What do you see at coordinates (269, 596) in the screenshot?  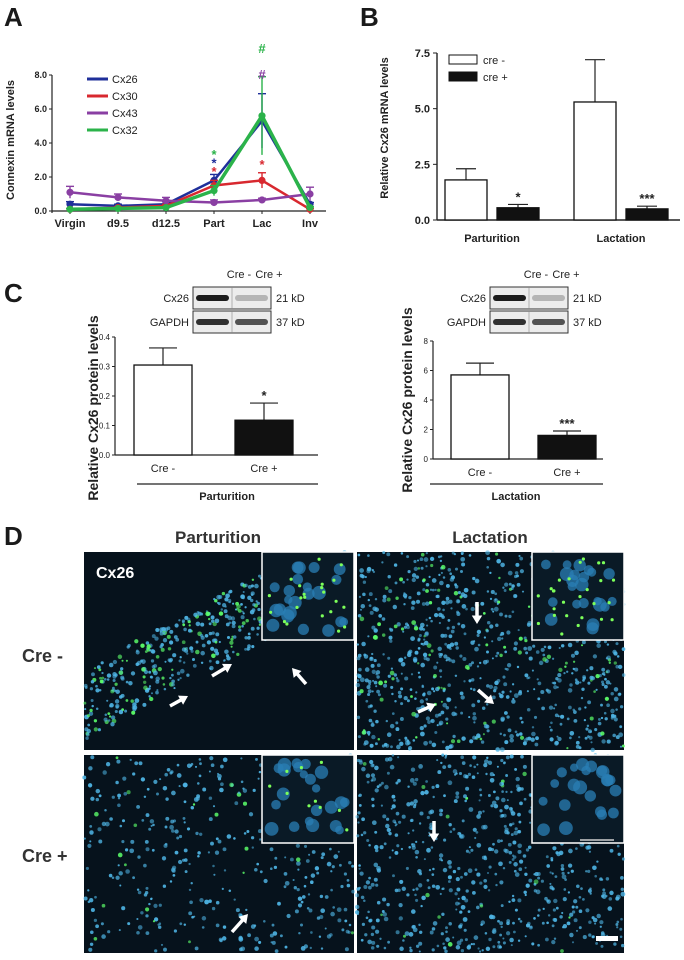 I see `inset-cx26-dot` at bounding box center [269, 596].